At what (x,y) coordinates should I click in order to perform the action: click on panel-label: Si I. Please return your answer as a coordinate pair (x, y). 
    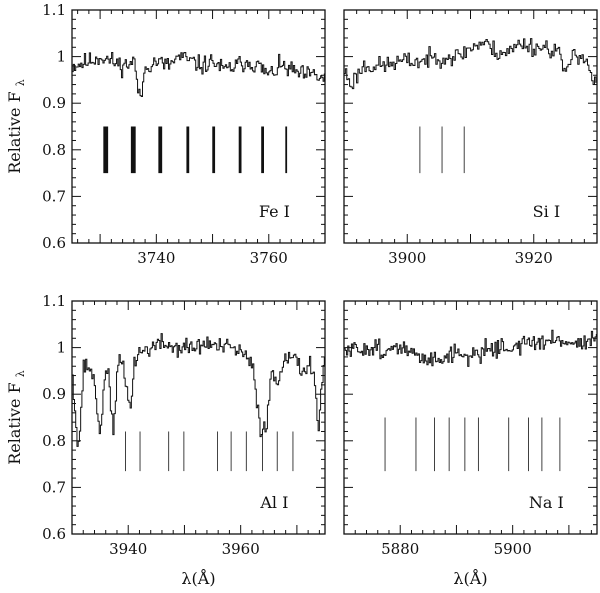
    Looking at the image, I should click on (546, 211).